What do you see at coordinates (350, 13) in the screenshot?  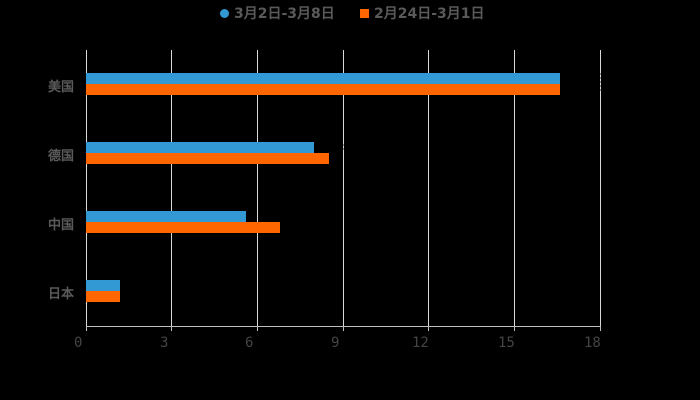 I see `legend: 3月2日-3月8日 2月24日-3月1日` at bounding box center [350, 13].